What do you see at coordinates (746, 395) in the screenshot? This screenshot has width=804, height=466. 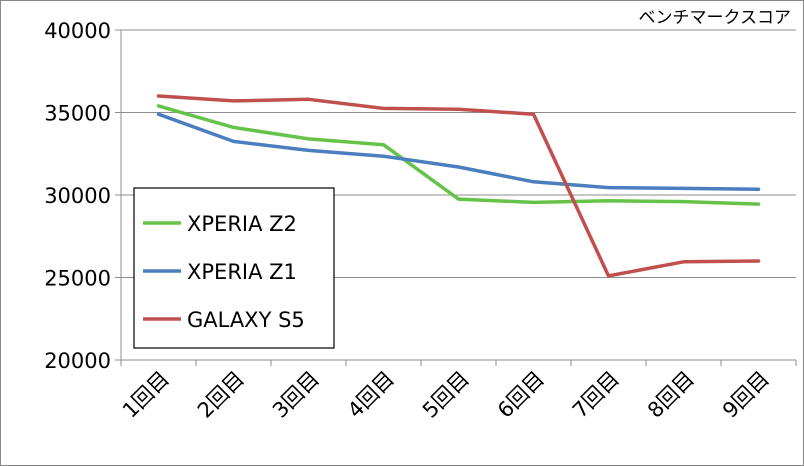 I see `x-tick-label: 9回目` at bounding box center [746, 395].